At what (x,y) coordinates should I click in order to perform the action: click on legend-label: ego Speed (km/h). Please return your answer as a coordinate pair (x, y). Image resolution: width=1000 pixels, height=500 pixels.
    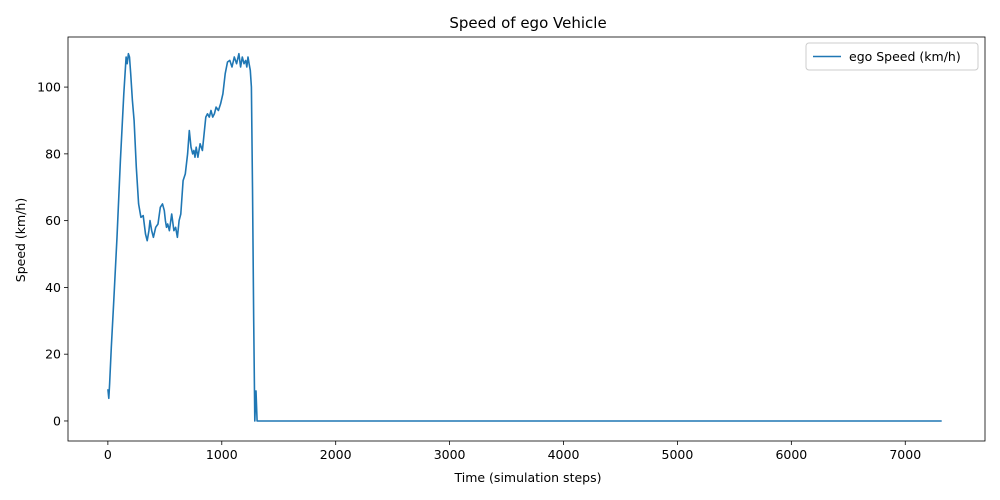
    Looking at the image, I should click on (905, 56).